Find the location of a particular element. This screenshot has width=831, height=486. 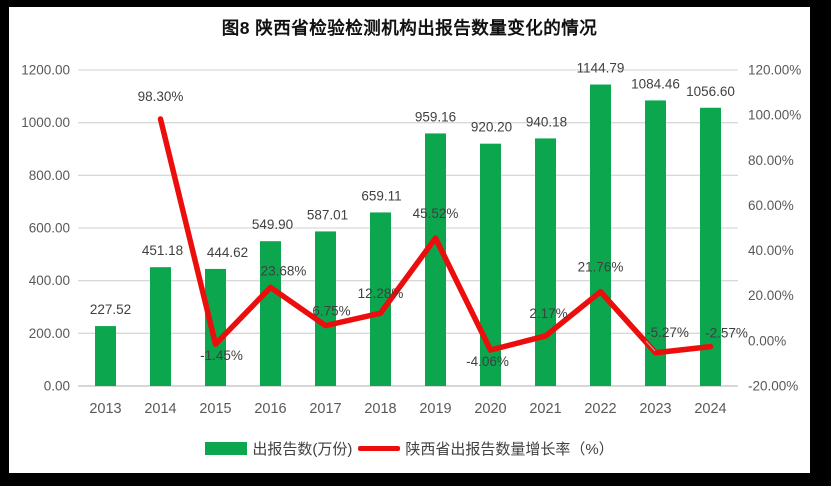

line-value-label: -2.57% is located at coordinates (726, 333).